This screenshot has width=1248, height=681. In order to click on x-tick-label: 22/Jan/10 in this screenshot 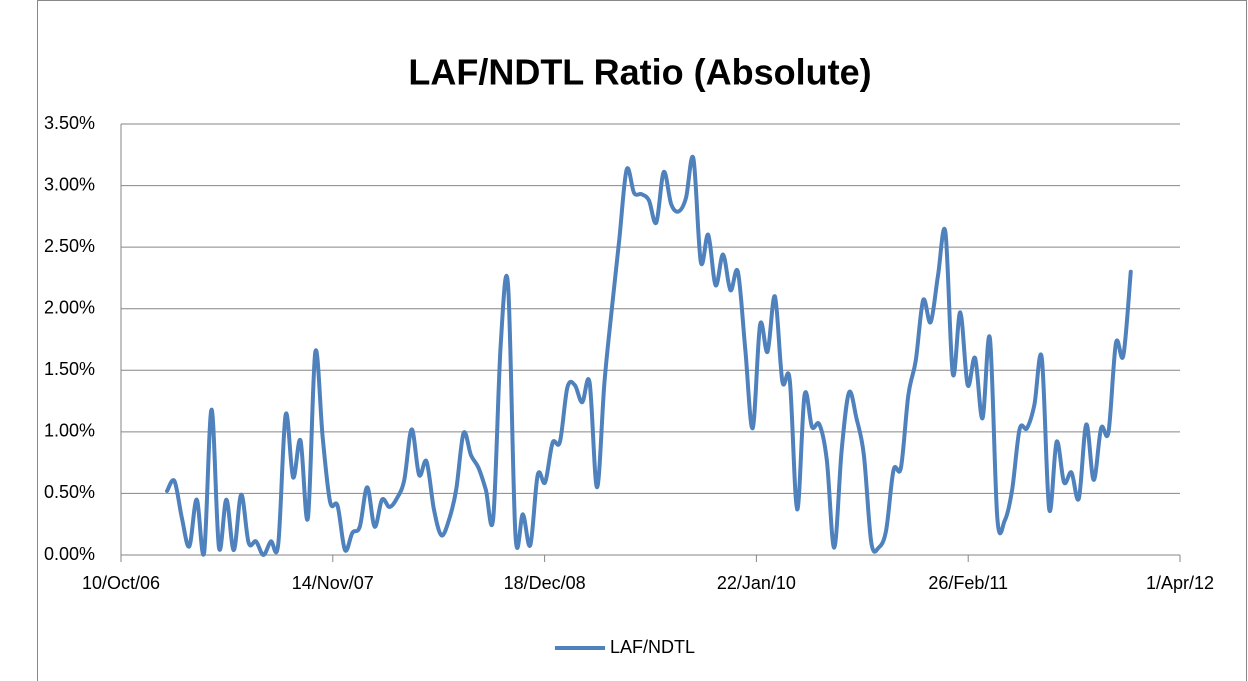, I will do `click(756, 583)`.